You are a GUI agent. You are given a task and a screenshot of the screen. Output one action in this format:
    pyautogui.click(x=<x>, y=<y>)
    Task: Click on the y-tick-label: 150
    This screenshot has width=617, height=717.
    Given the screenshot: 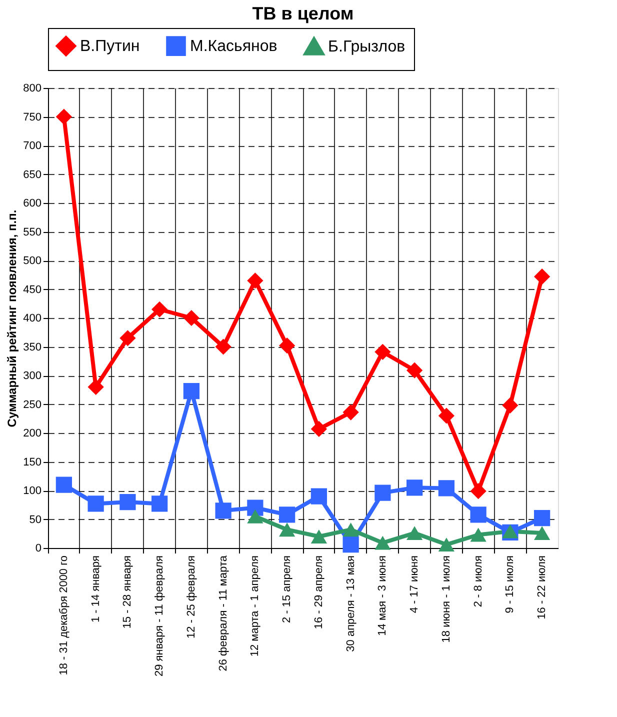 What is the action you would take?
    pyautogui.click(x=32, y=462)
    